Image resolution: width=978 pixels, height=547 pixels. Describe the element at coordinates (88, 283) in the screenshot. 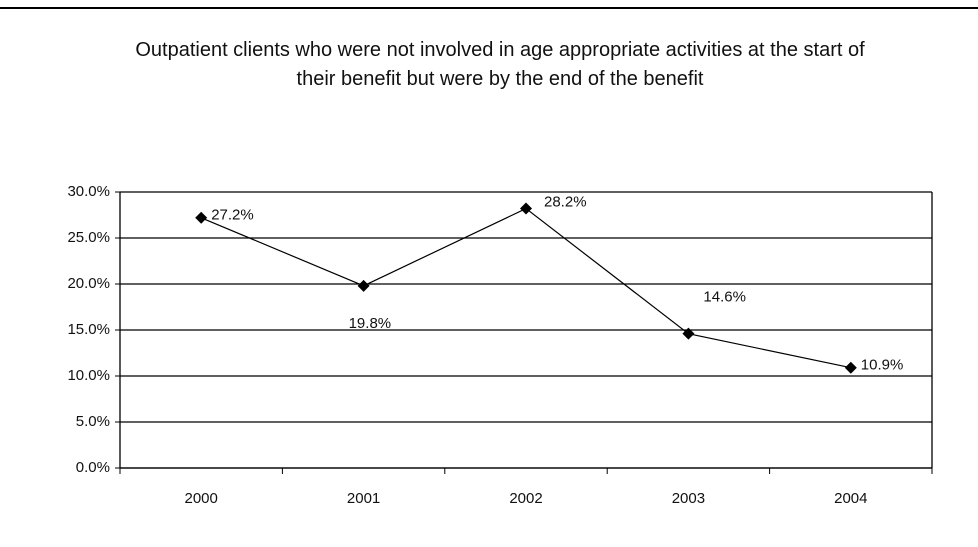

I see `y-tick-label: 20.0%` at that location.